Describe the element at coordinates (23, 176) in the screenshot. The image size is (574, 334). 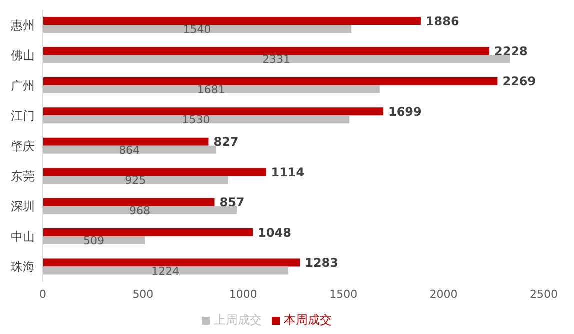
I see `y-tick-label: 东莞` at that location.